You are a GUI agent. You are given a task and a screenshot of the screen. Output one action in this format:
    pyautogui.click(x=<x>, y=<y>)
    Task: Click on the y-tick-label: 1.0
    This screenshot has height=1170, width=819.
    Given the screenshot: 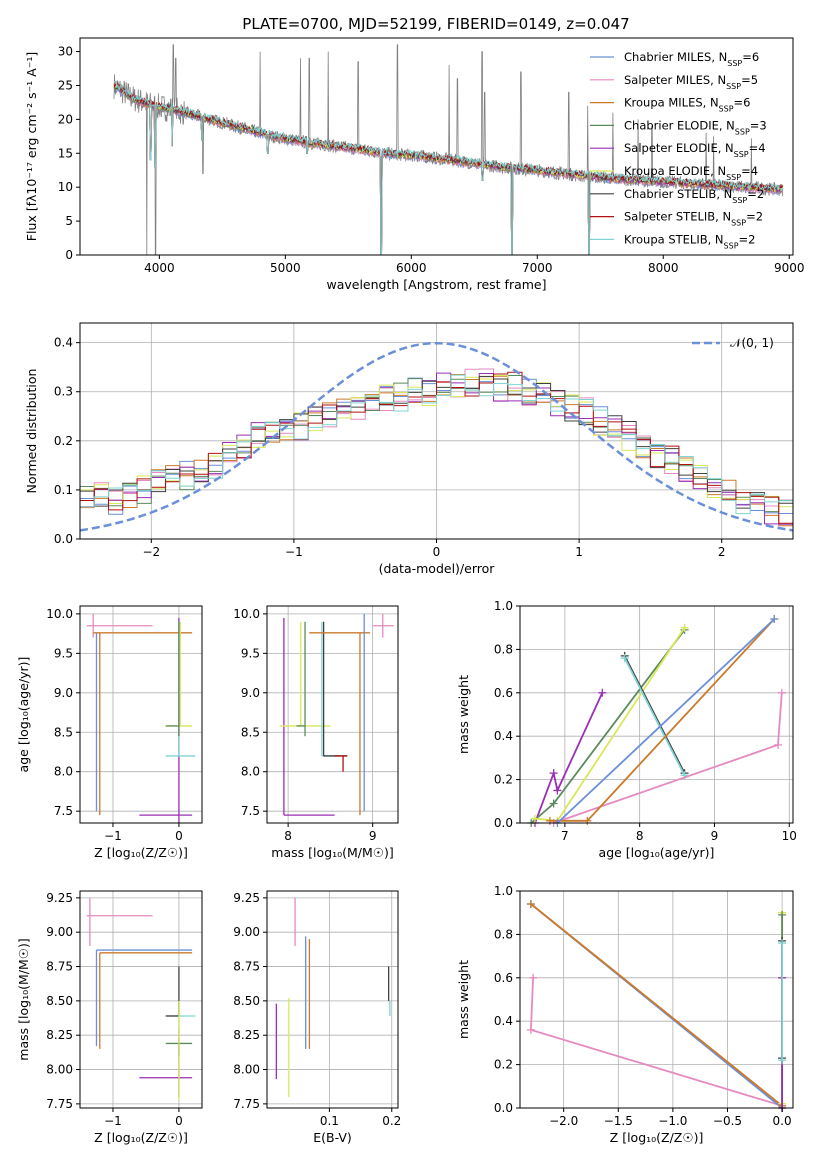 What is the action you would take?
    pyautogui.click(x=503, y=891)
    